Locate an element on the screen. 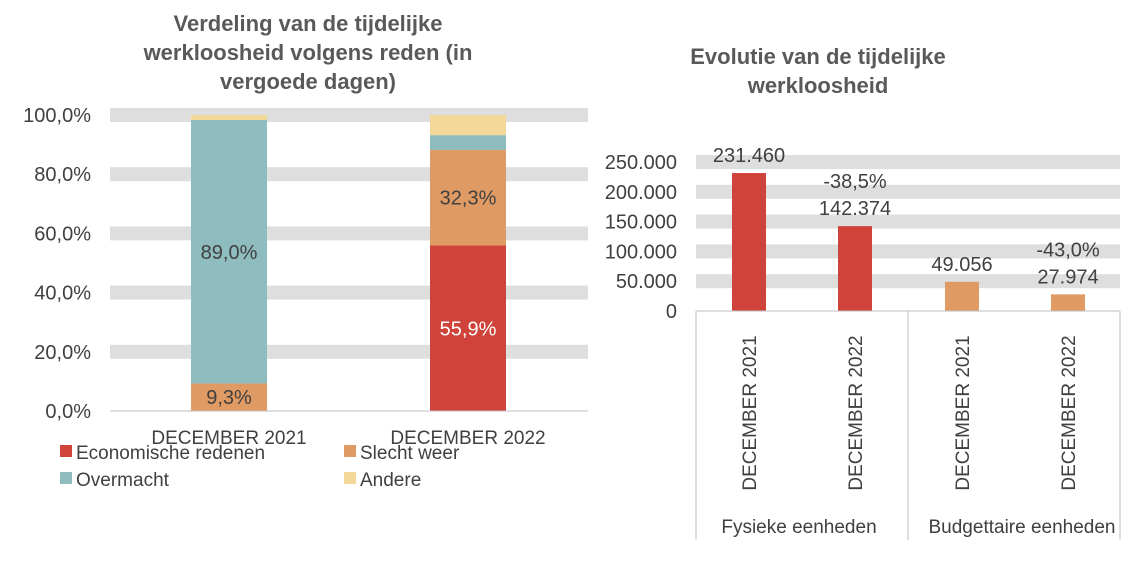  y-tick-label: 80,0% is located at coordinates (62, 175).